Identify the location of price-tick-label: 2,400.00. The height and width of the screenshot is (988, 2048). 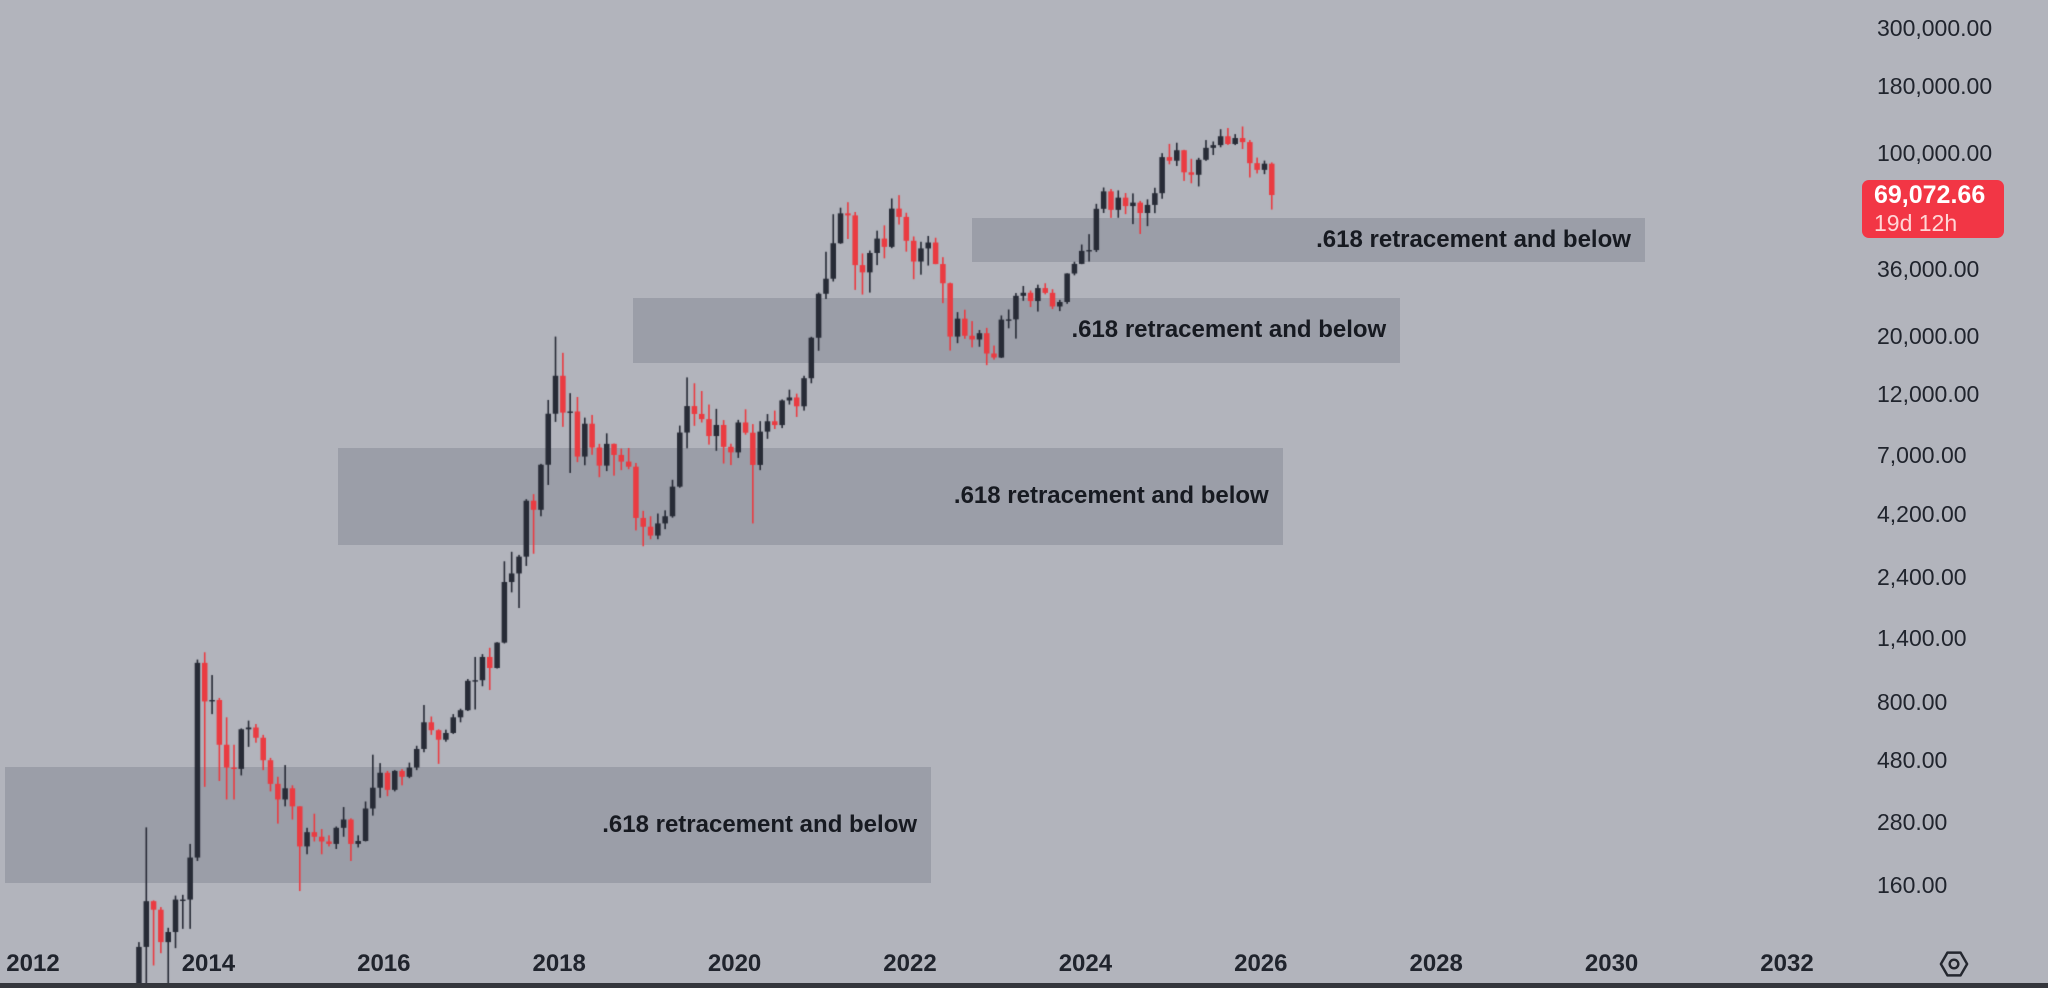
(1922, 577).